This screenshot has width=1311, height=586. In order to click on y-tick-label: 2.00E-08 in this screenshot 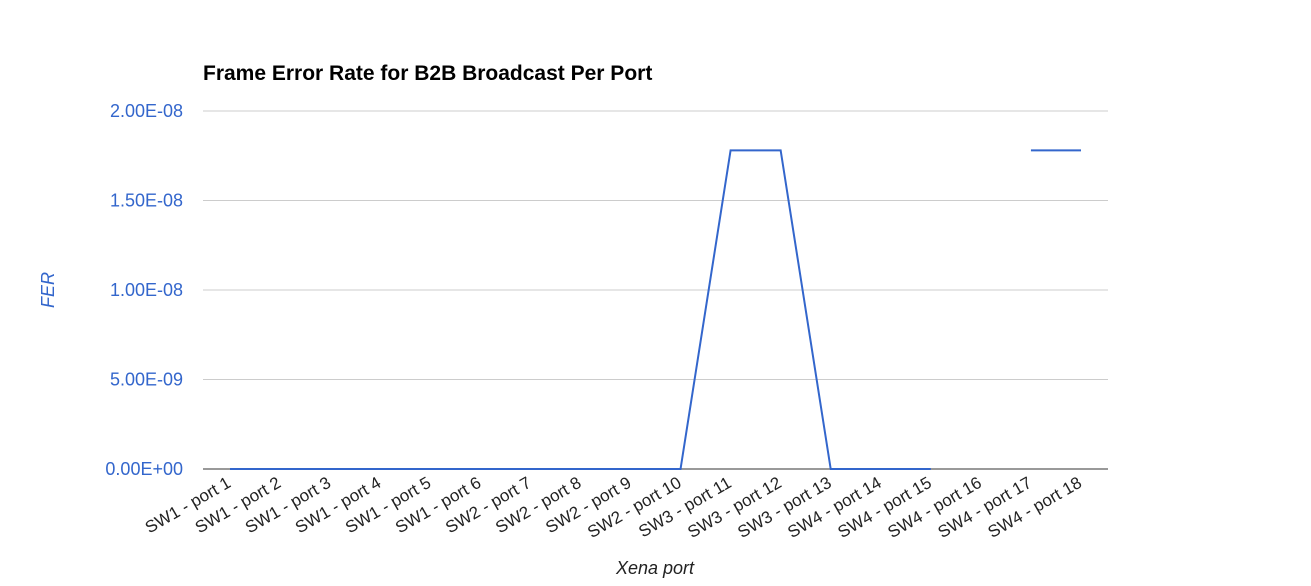, I will do `click(146, 111)`.